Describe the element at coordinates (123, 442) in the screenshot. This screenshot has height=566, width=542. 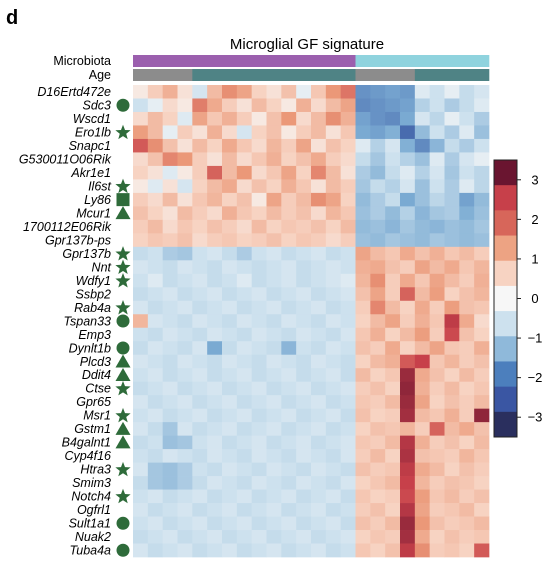
I see `triangle-marker-icon` at that location.